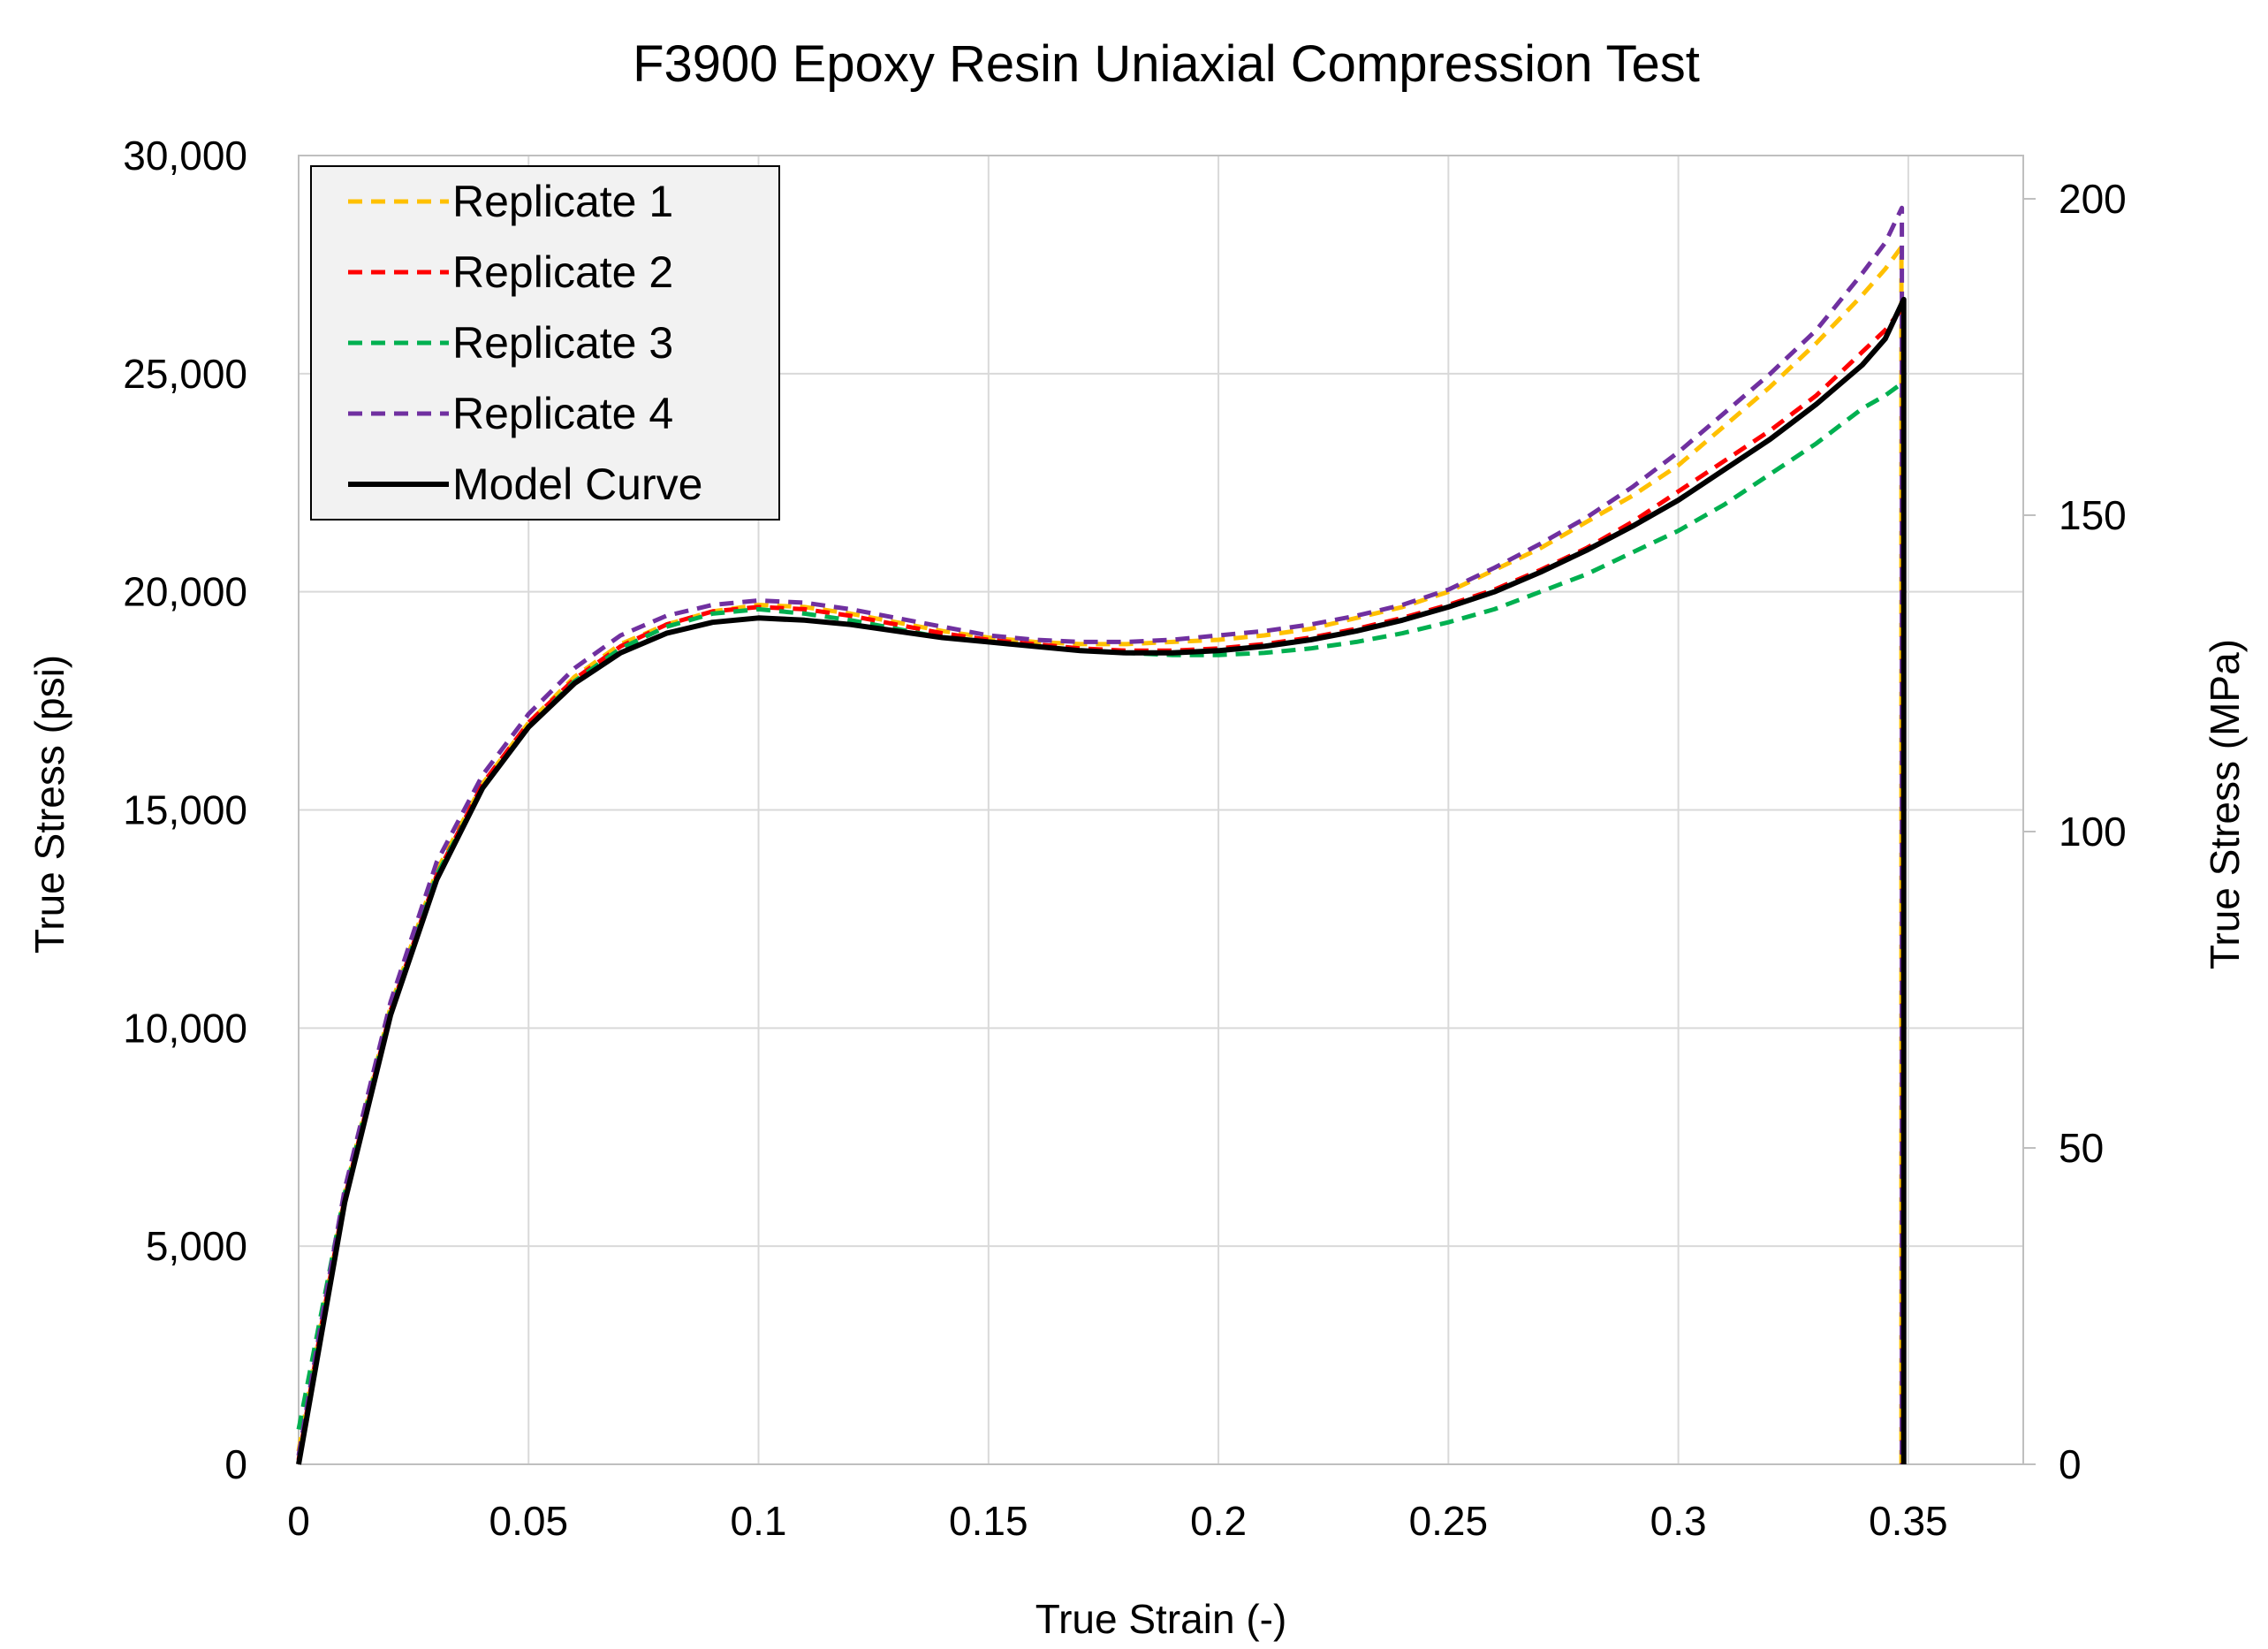 The height and width of the screenshot is (1649, 2268). Describe the element at coordinates (185, 156) in the screenshot. I see `y-tick-label: 30,000` at that location.